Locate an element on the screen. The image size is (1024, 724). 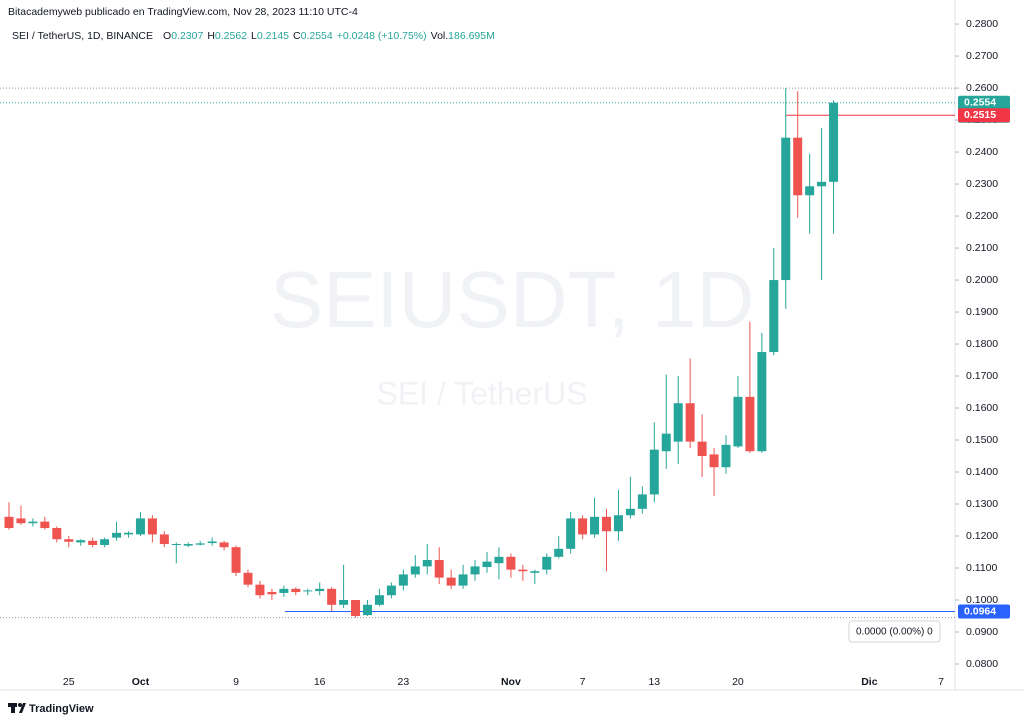
y-tick-label: 0.2800 is located at coordinates (982, 24).